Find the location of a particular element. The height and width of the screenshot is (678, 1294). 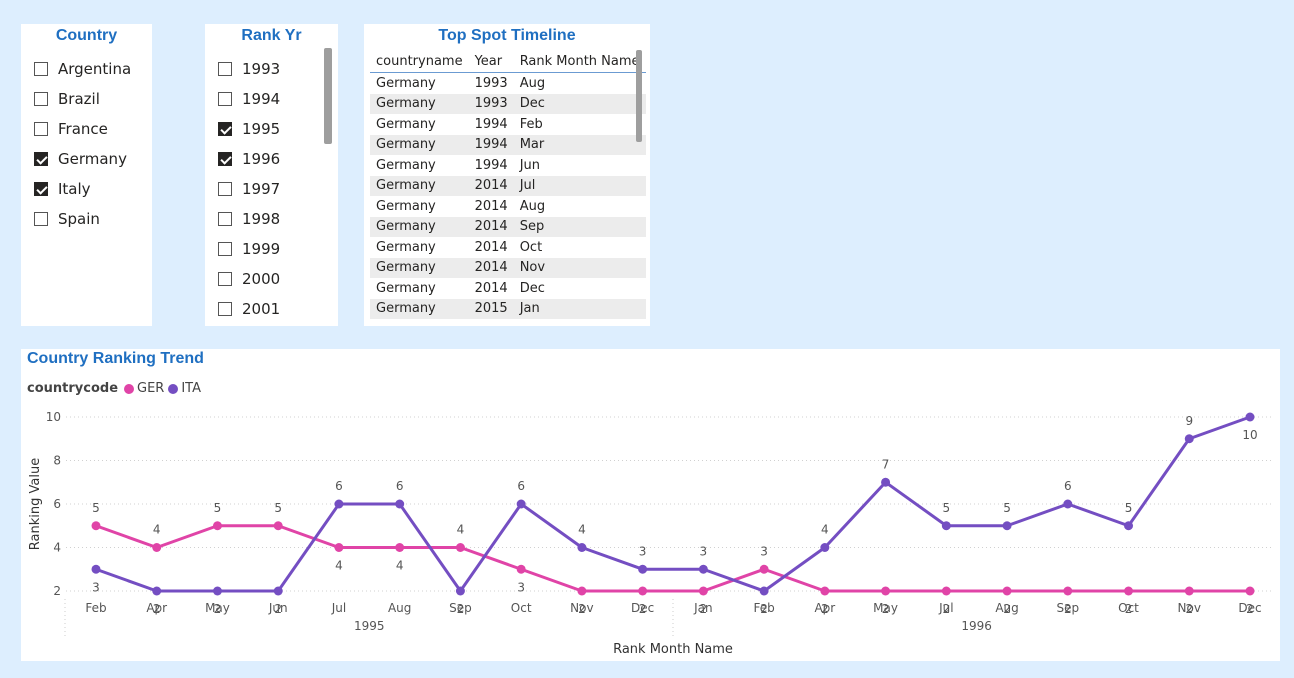

legend-title: countrycode is located at coordinates (73, 388).